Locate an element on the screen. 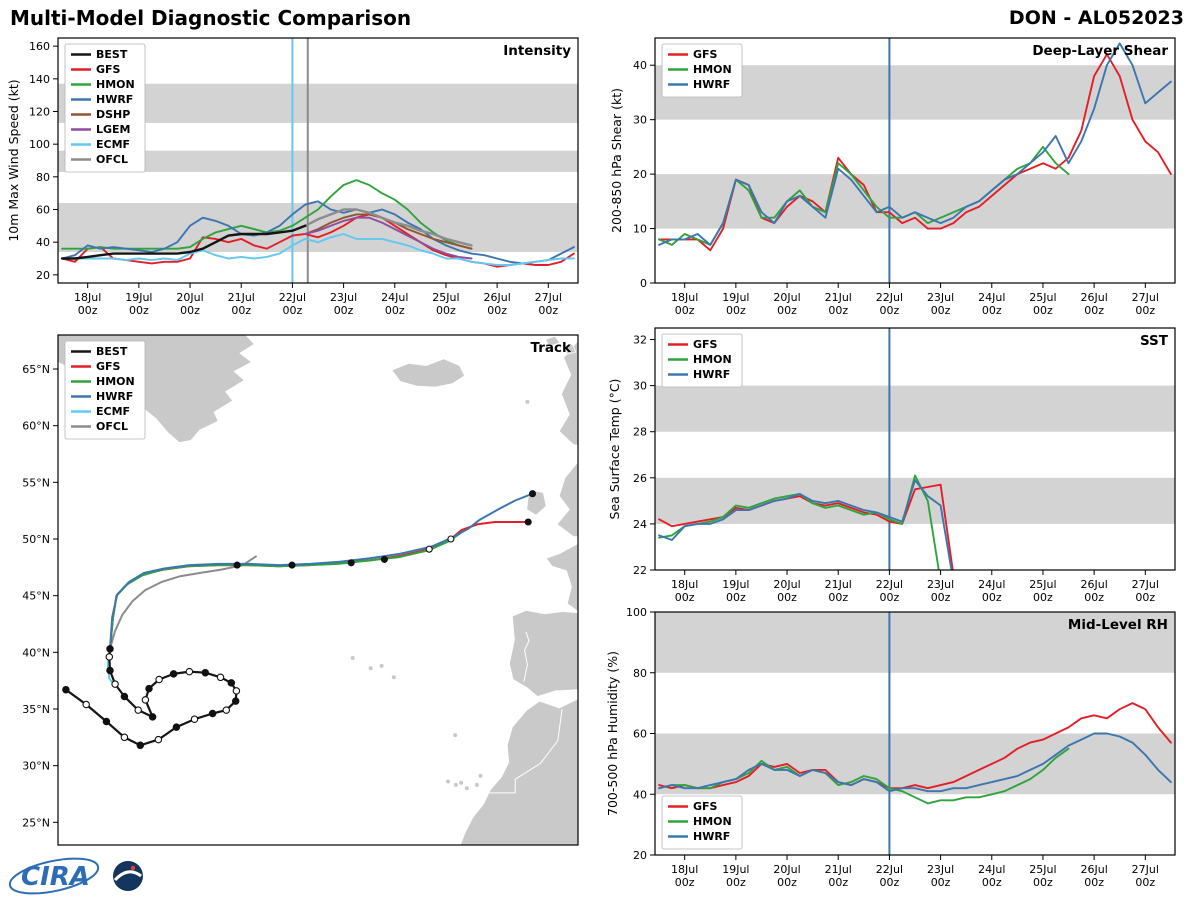  svg-text: Deep-Layer Shear is located at coordinates (1100, 51).